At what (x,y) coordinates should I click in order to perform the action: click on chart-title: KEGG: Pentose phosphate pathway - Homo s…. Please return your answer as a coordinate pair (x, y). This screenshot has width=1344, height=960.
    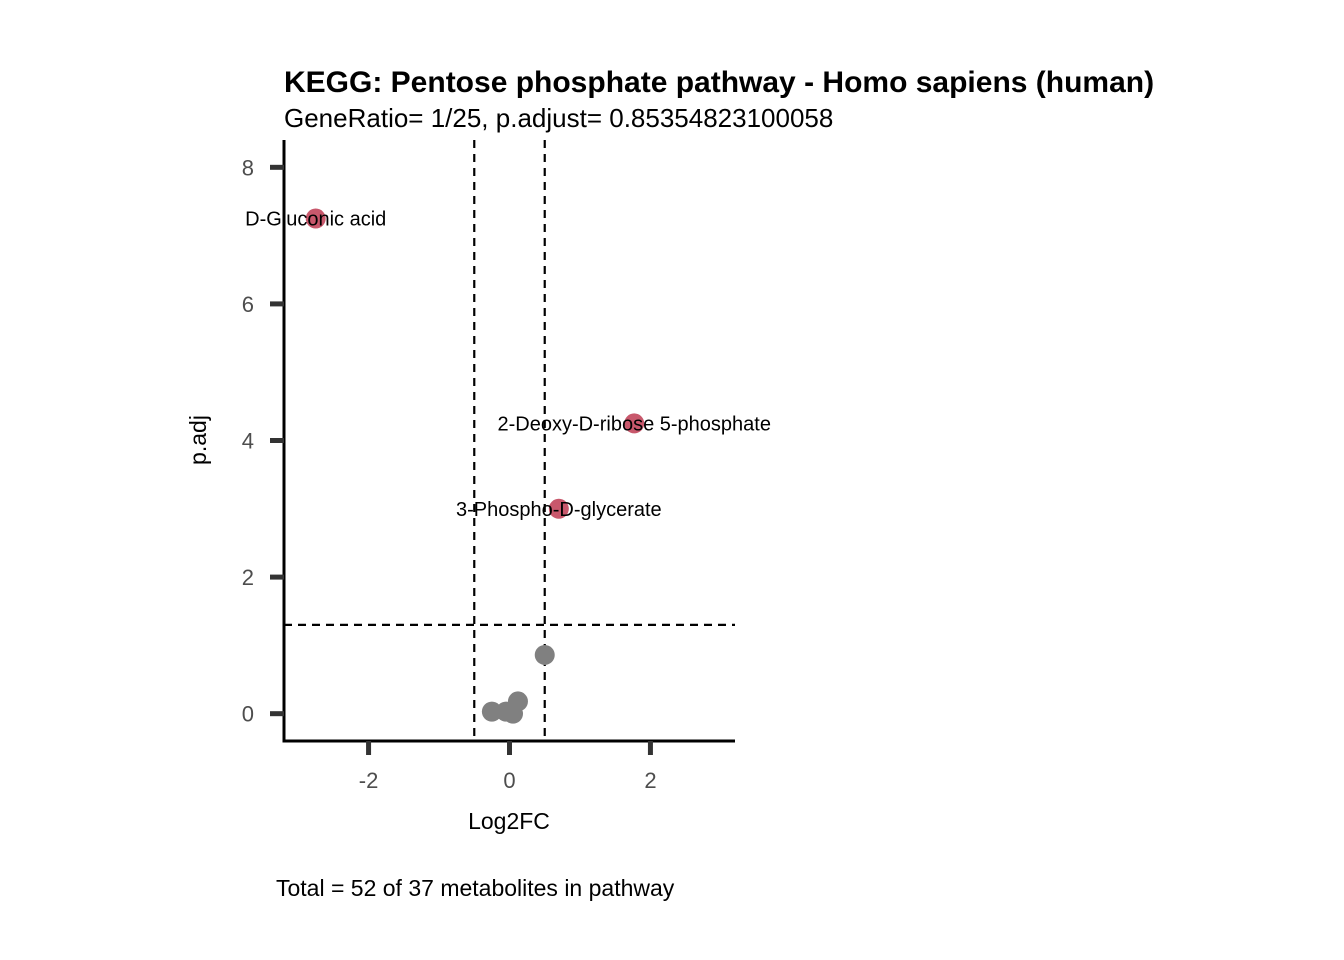
    Looking at the image, I should click on (719, 82).